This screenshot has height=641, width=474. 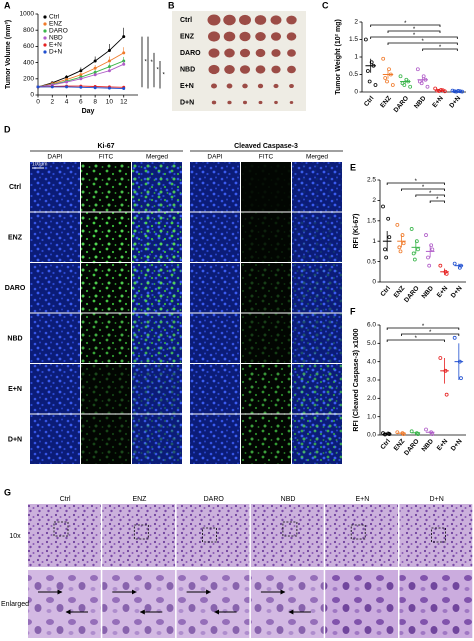 What do you see at coordinates (356, 57) in the screenshot?
I see `y-tick-label: 1` at bounding box center [356, 57].